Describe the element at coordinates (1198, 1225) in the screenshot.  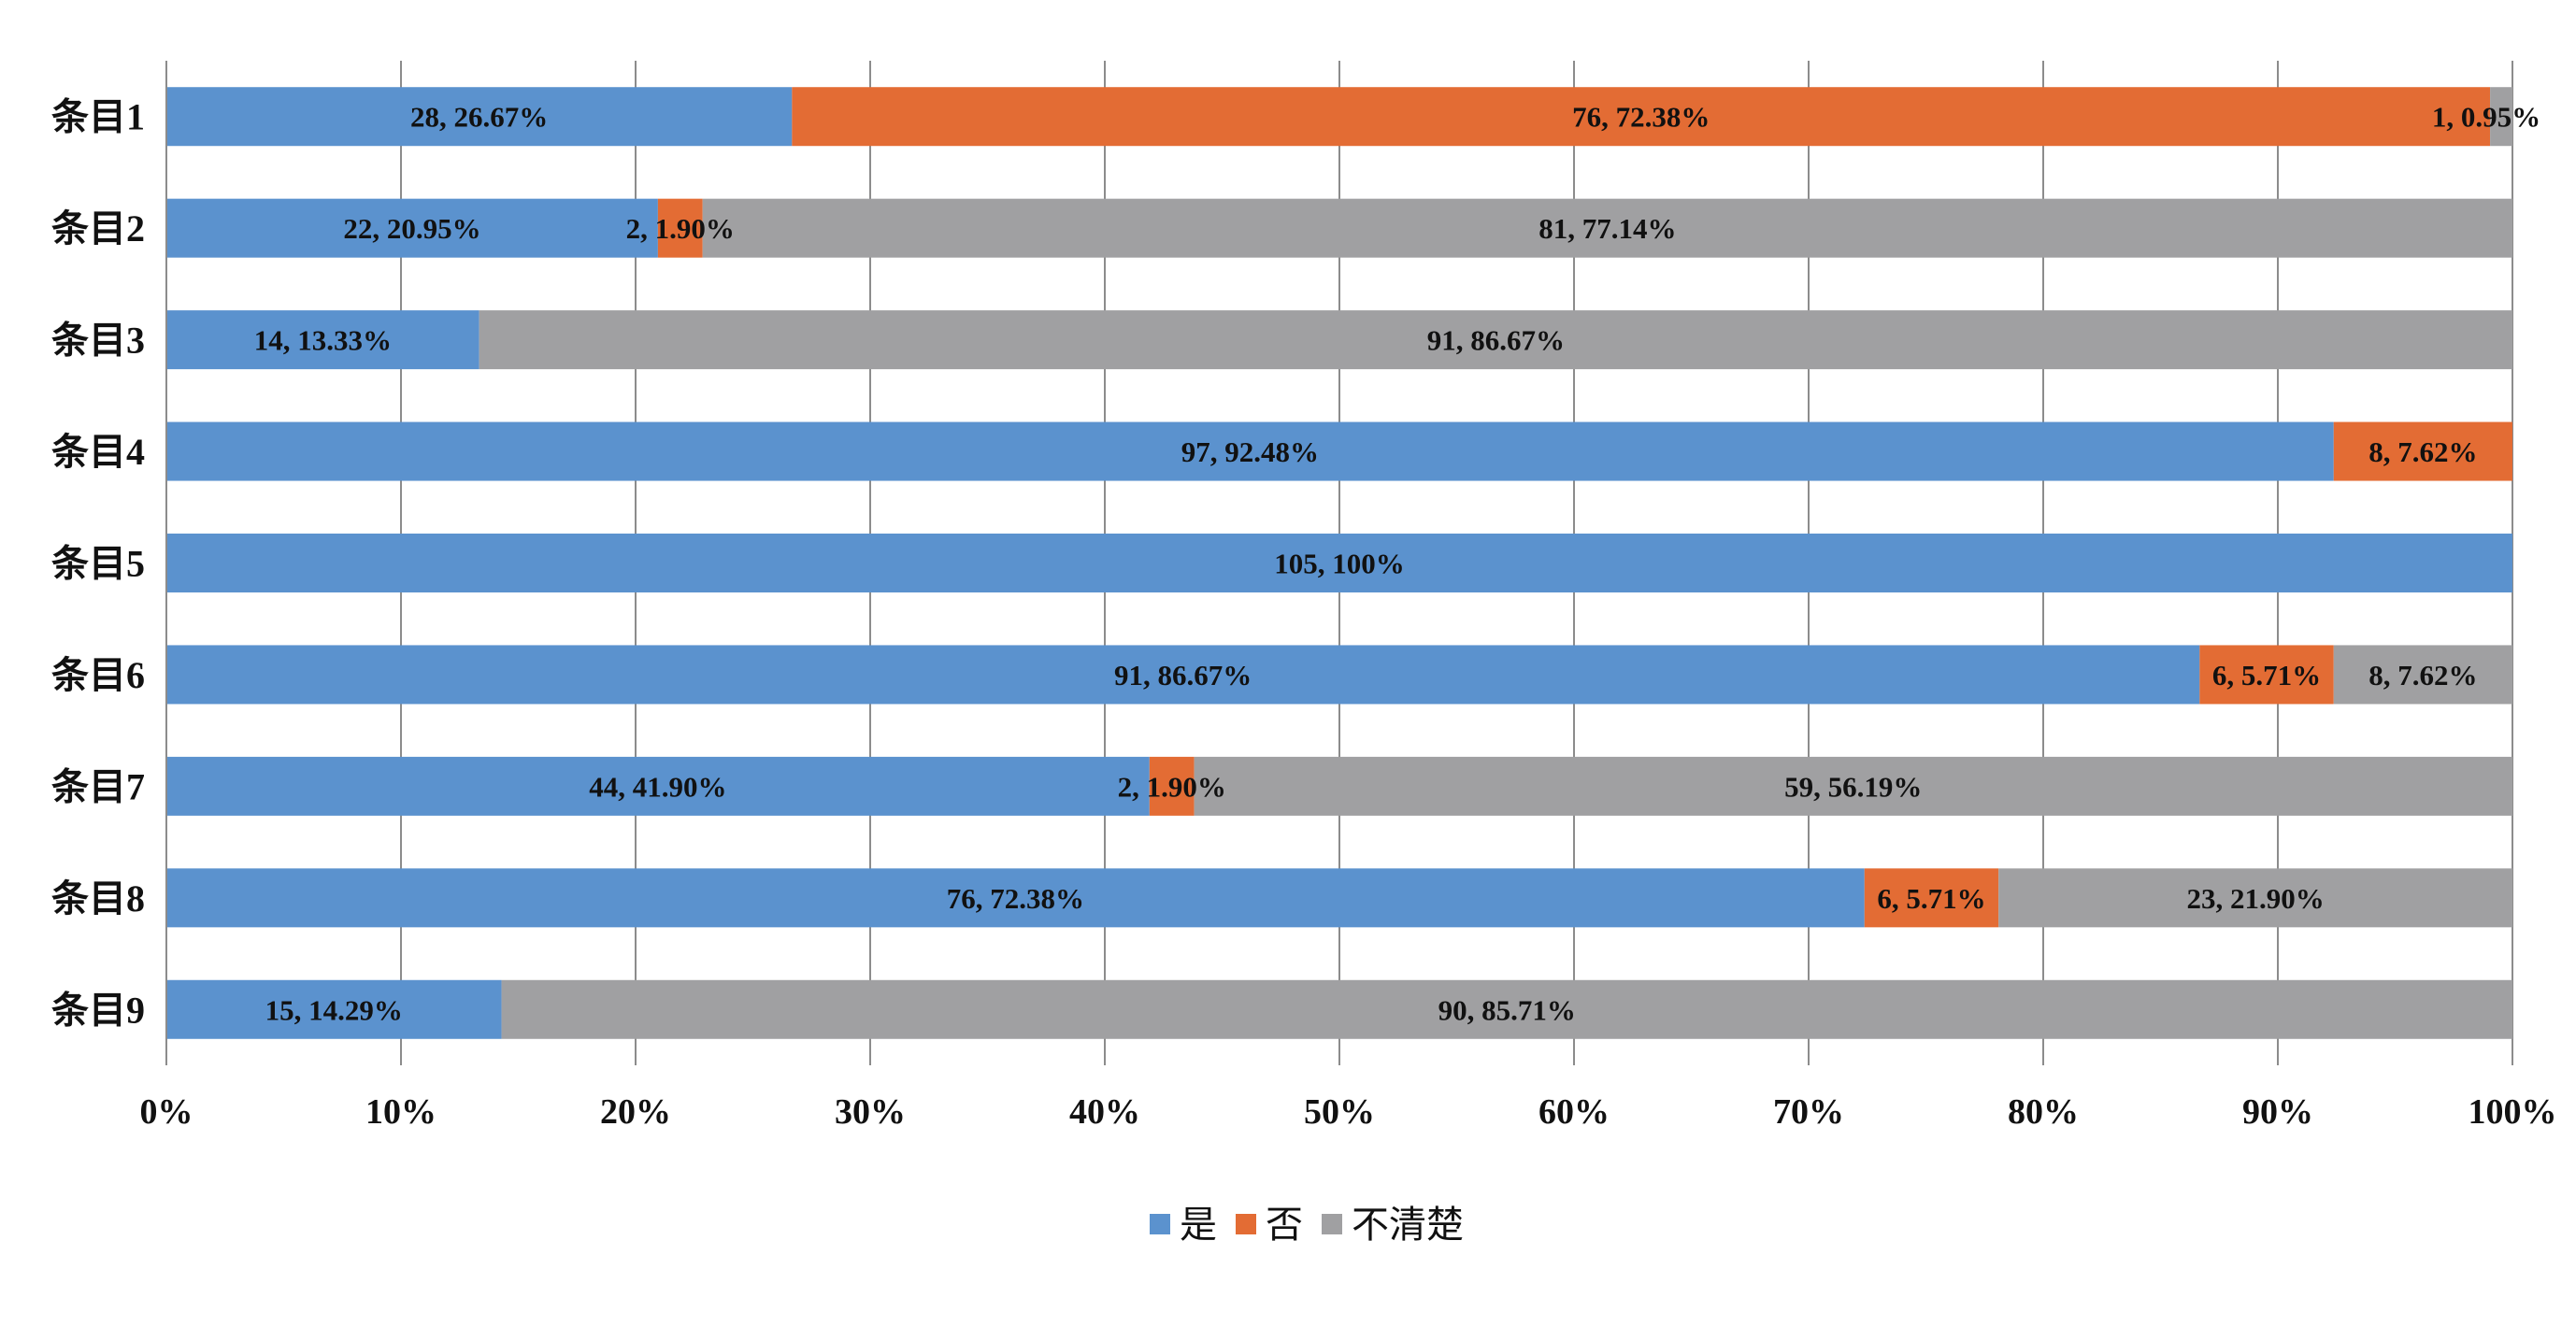
I see `legend-label: 是` at that location.